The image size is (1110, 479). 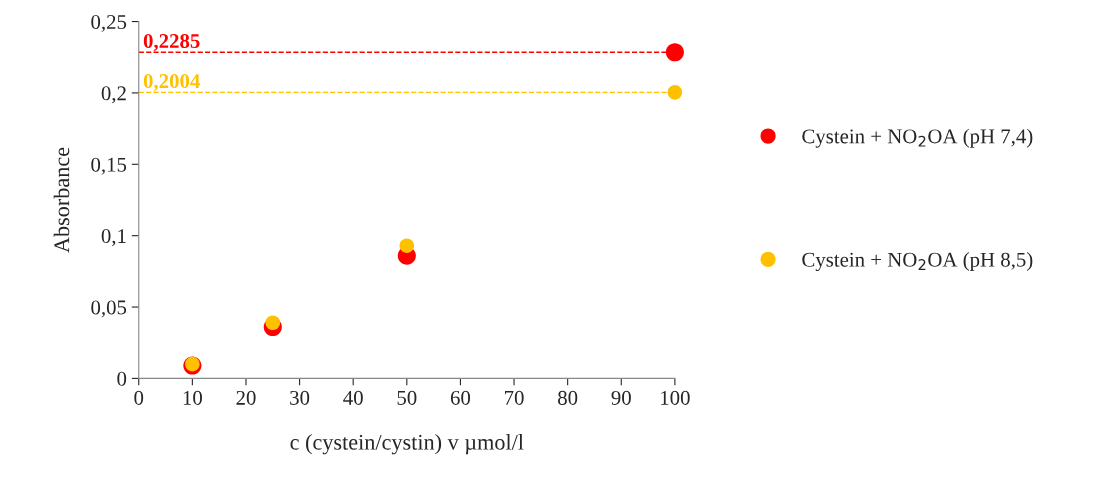 I want to click on y-tick-label: 0,1, so click(x=113, y=238).